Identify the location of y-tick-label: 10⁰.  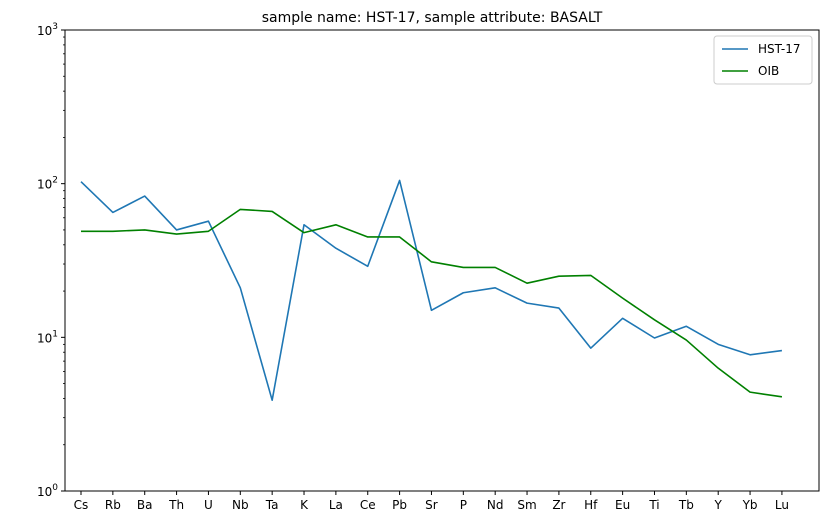
(47, 491).